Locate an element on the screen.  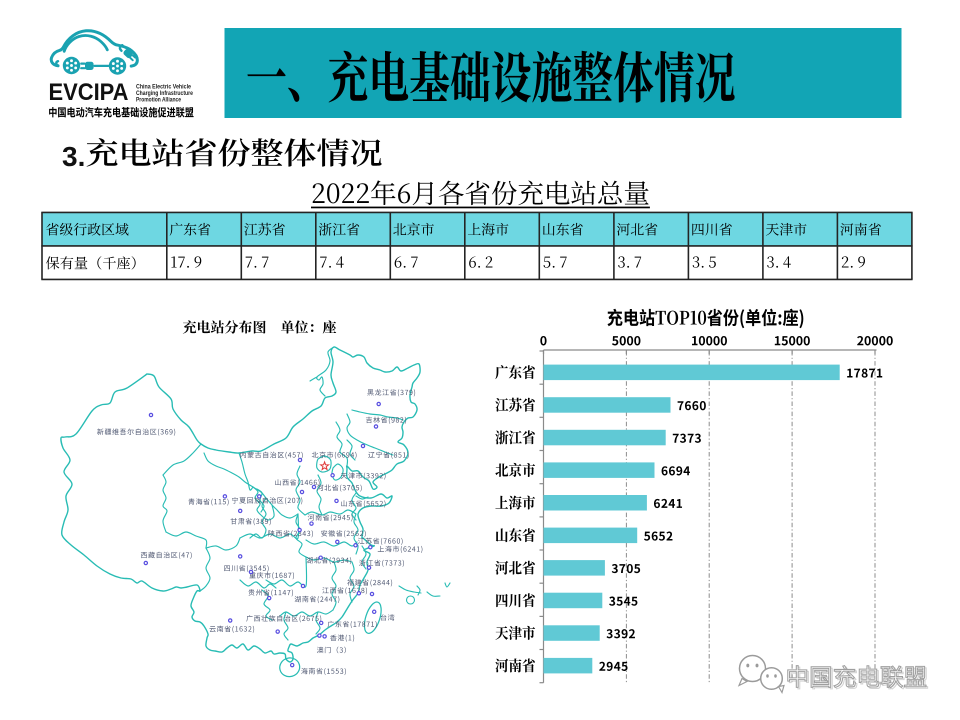
svg-text: EVCIPA is located at coordinates (89, 92).